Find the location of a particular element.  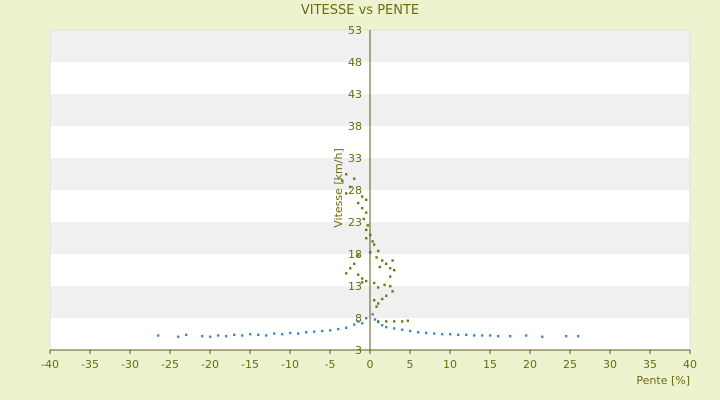

y-tick-label: 53 is located at coordinates (355, 30).